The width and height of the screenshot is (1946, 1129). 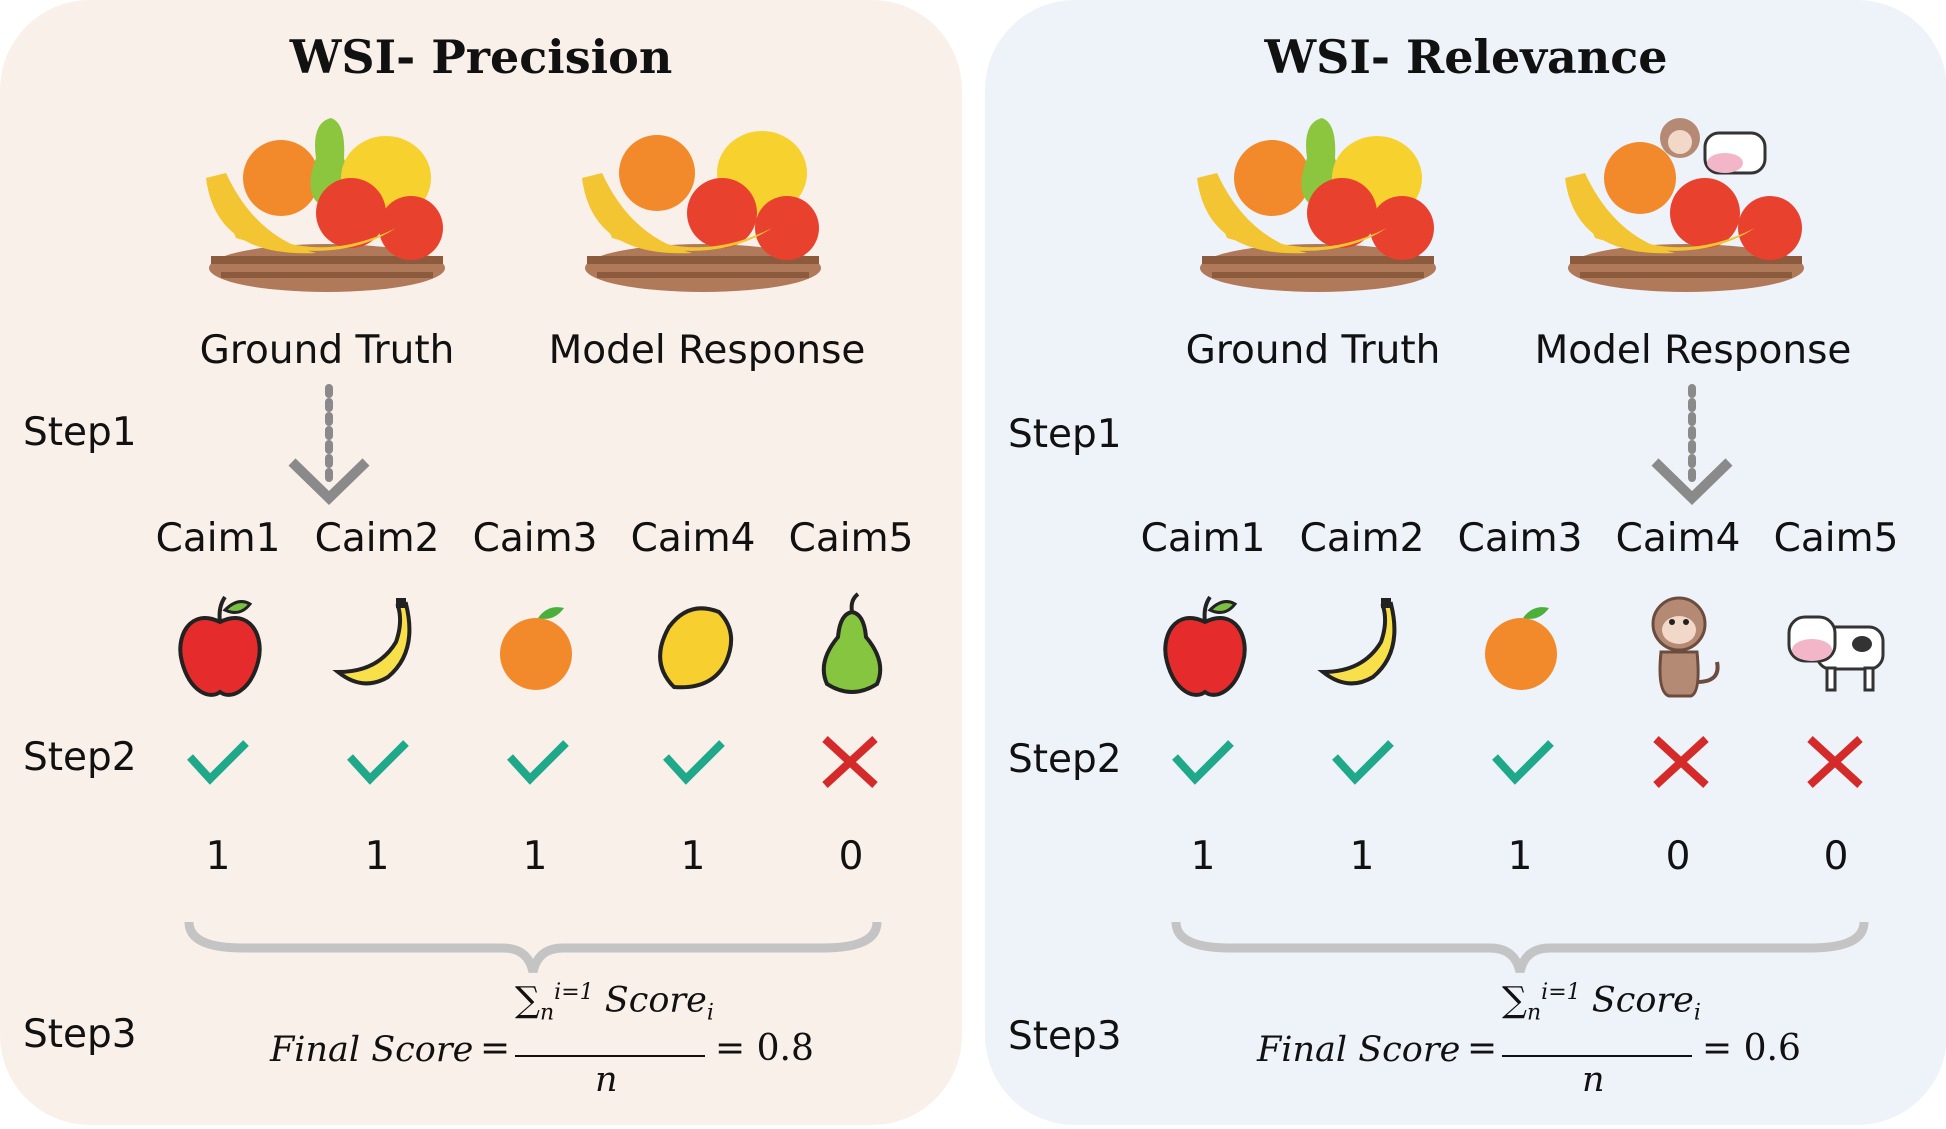 I want to click on cow-icon, so click(x=1836, y=653).